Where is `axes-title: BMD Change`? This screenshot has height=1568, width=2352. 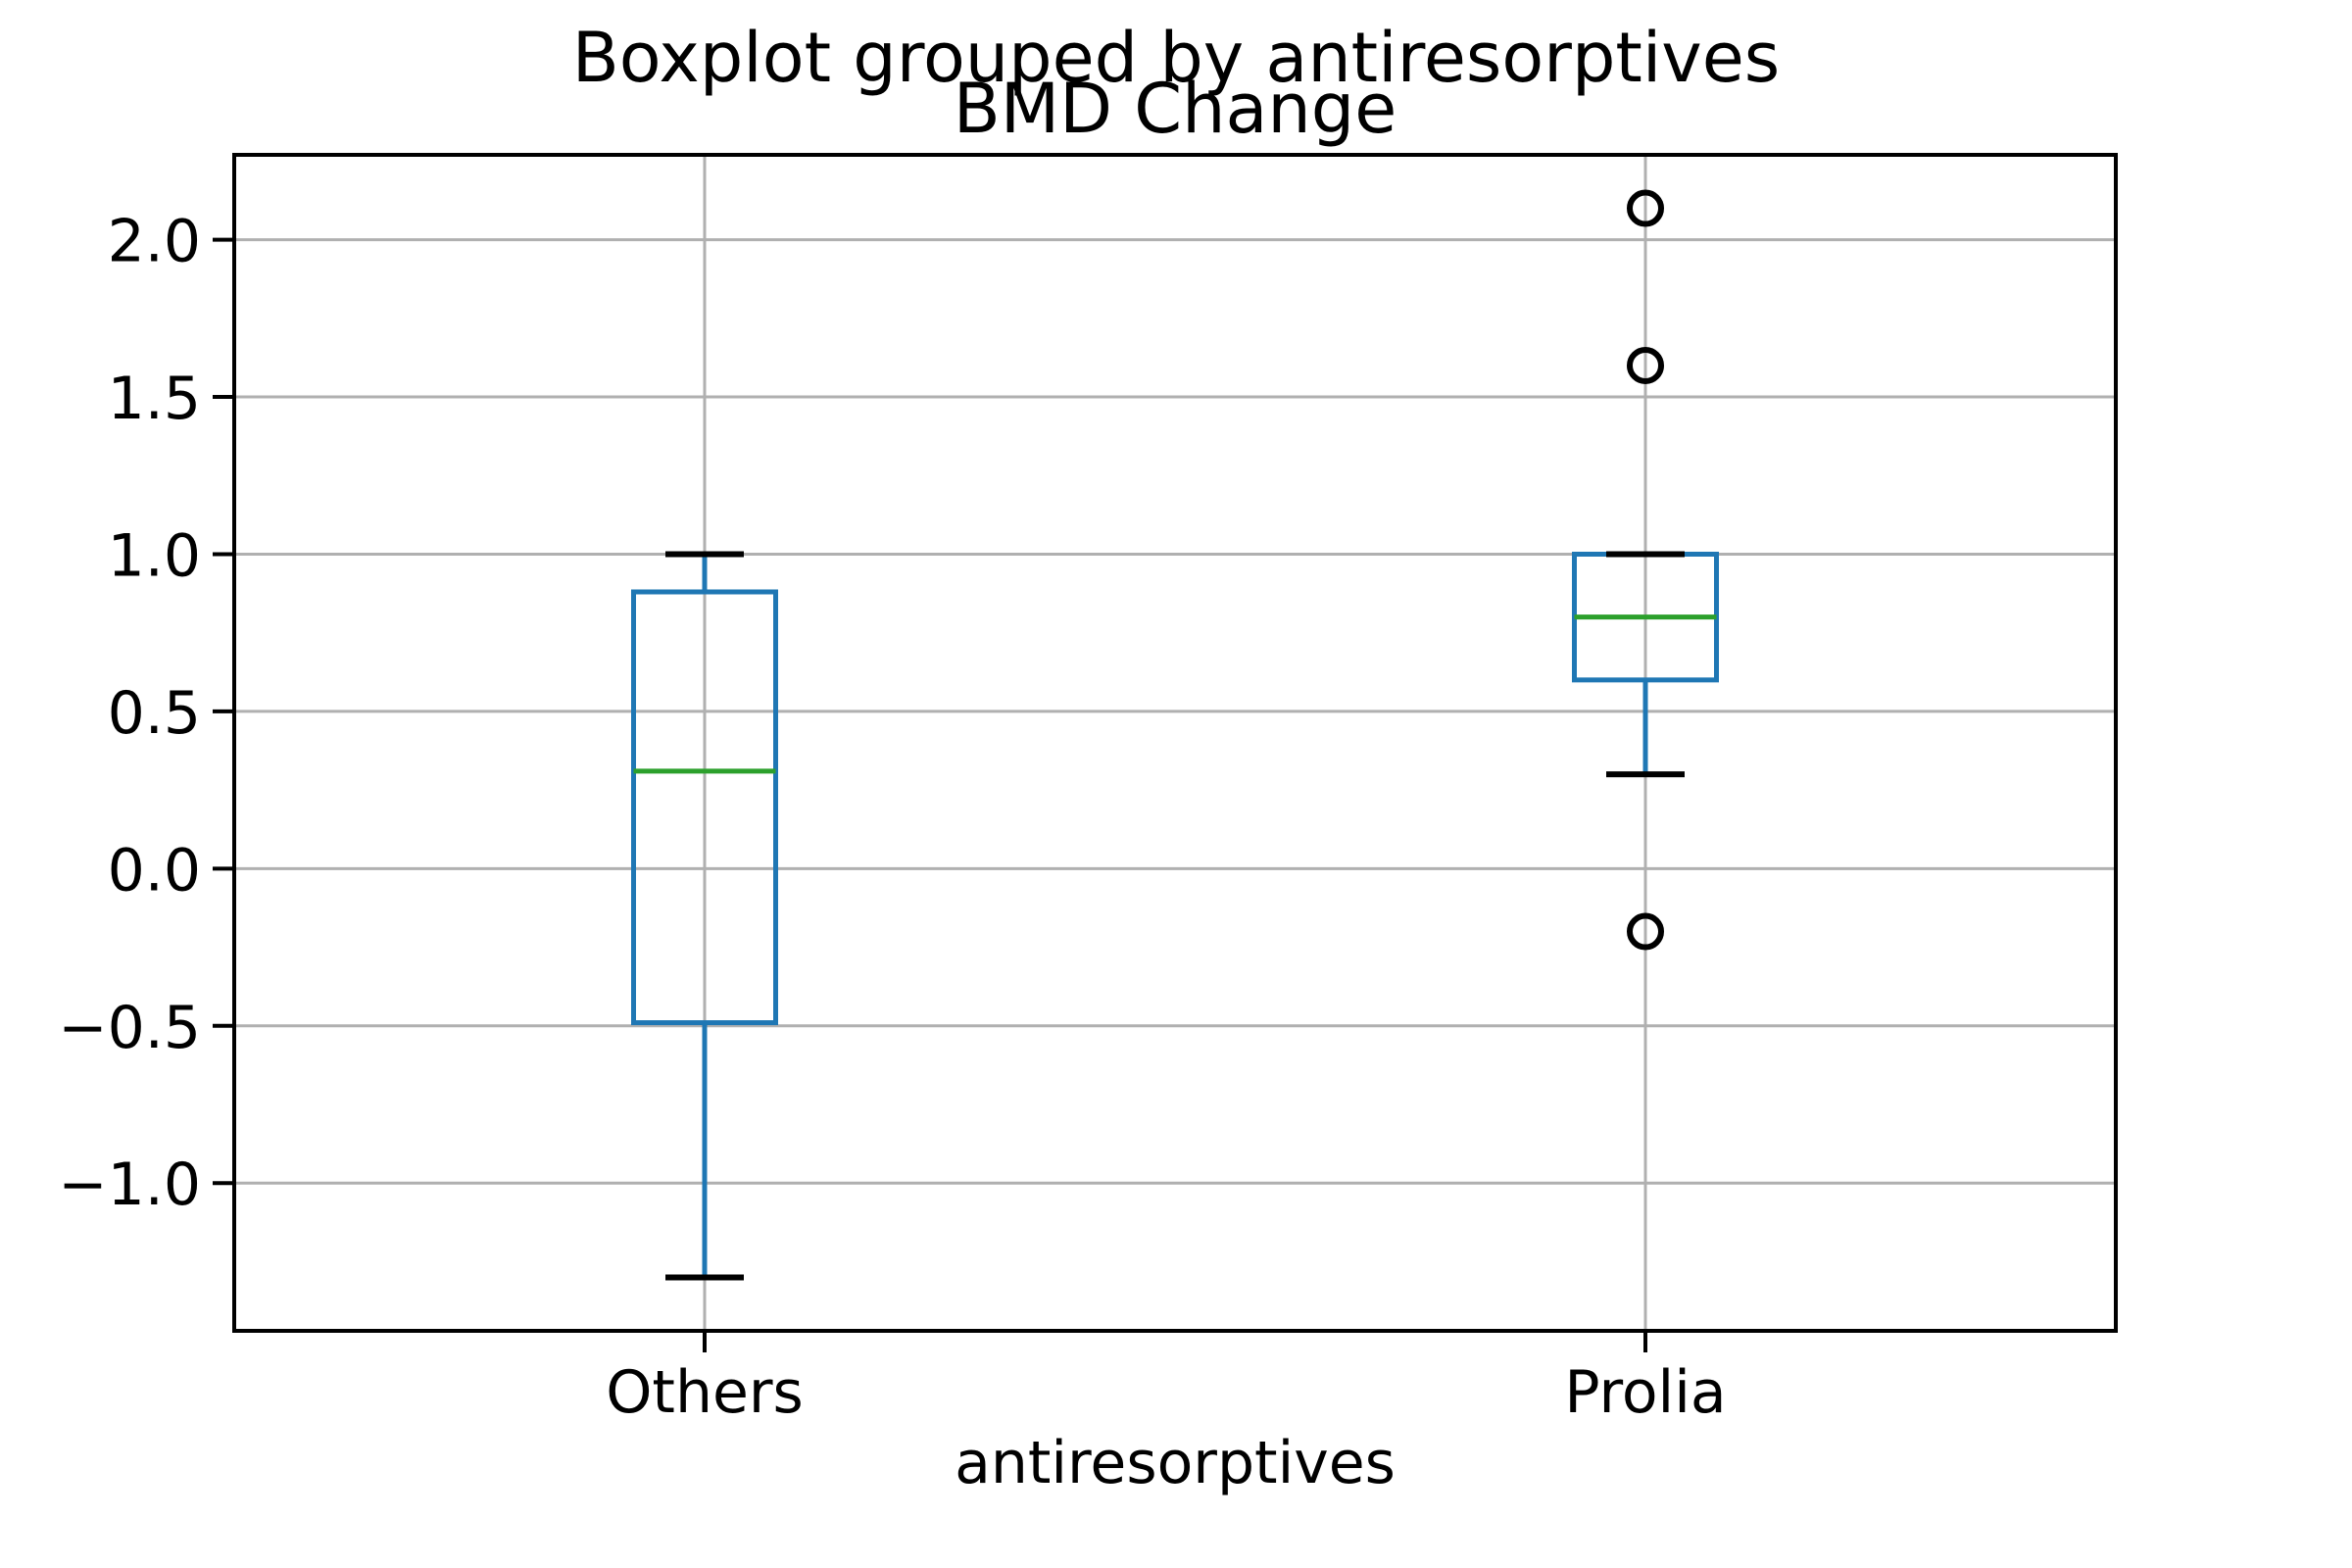
axes-title: BMD Change is located at coordinates (1175, 109).